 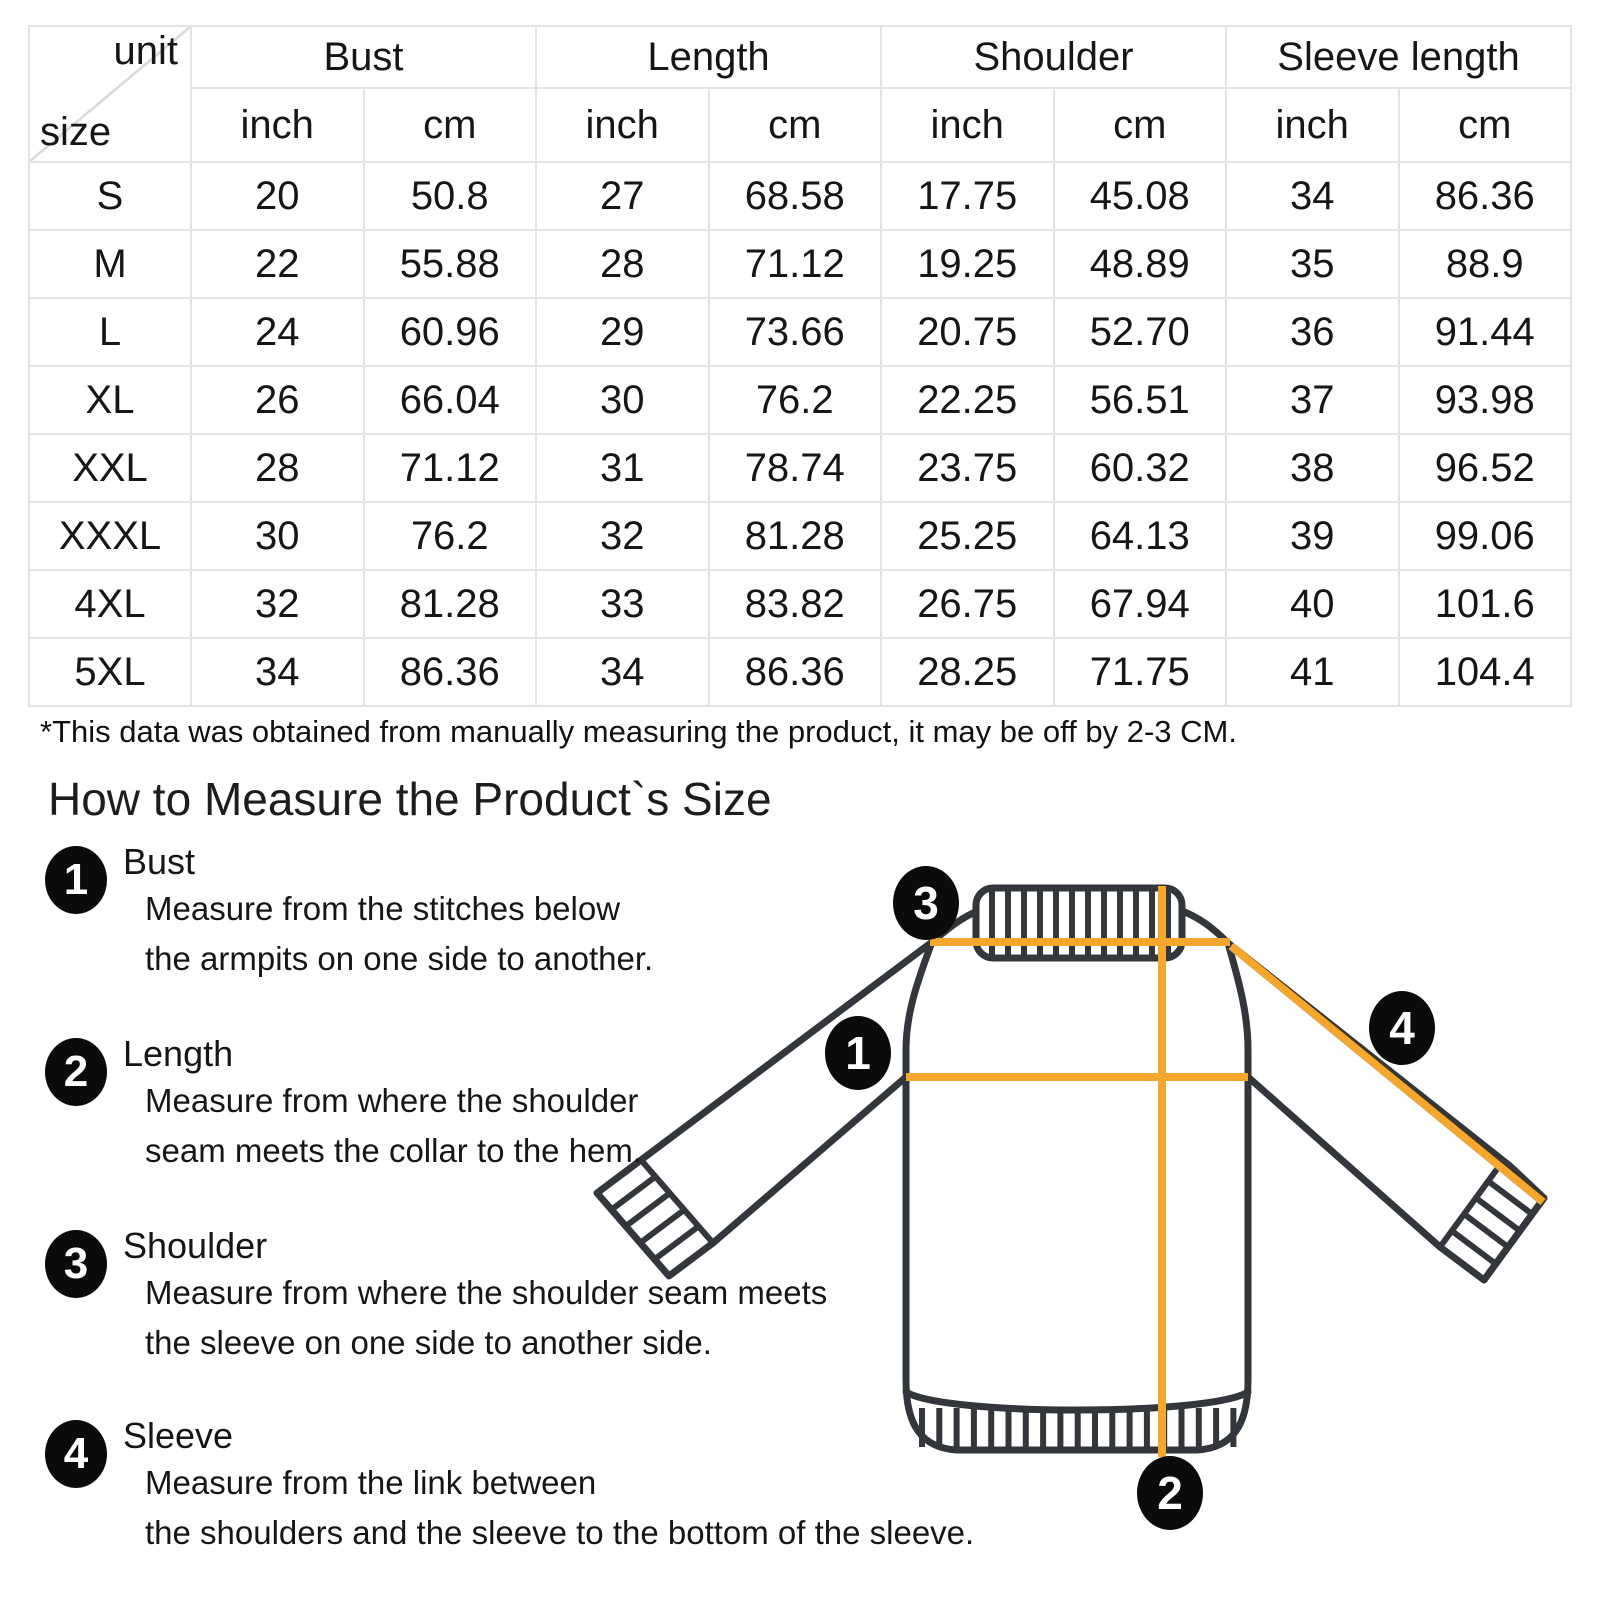 I want to click on measurement-cell: 31, so click(x=622, y=468).